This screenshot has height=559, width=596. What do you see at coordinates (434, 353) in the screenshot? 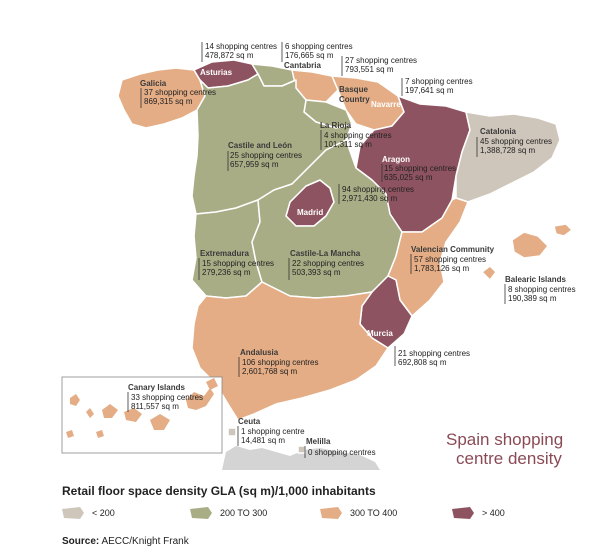
I see `stat-murcia-centres: 21 shopping centres` at bounding box center [434, 353].